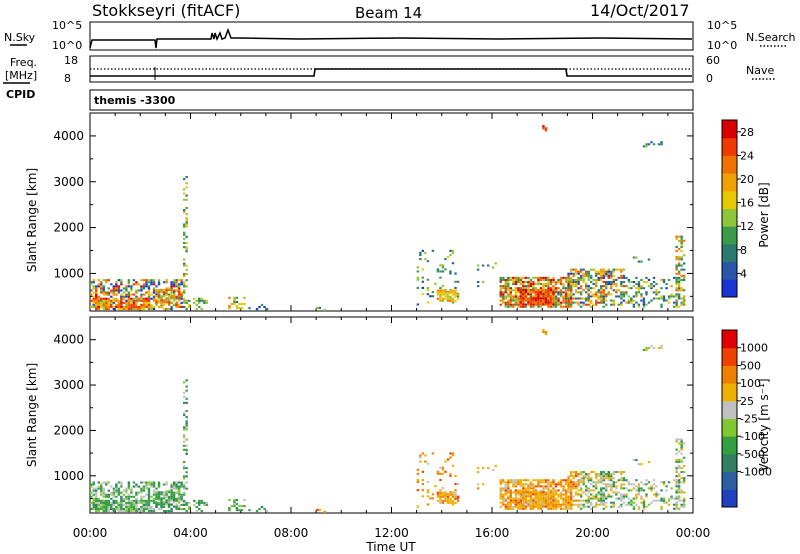  I want to click on x-tick-label: 20:00, so click(592, 533).